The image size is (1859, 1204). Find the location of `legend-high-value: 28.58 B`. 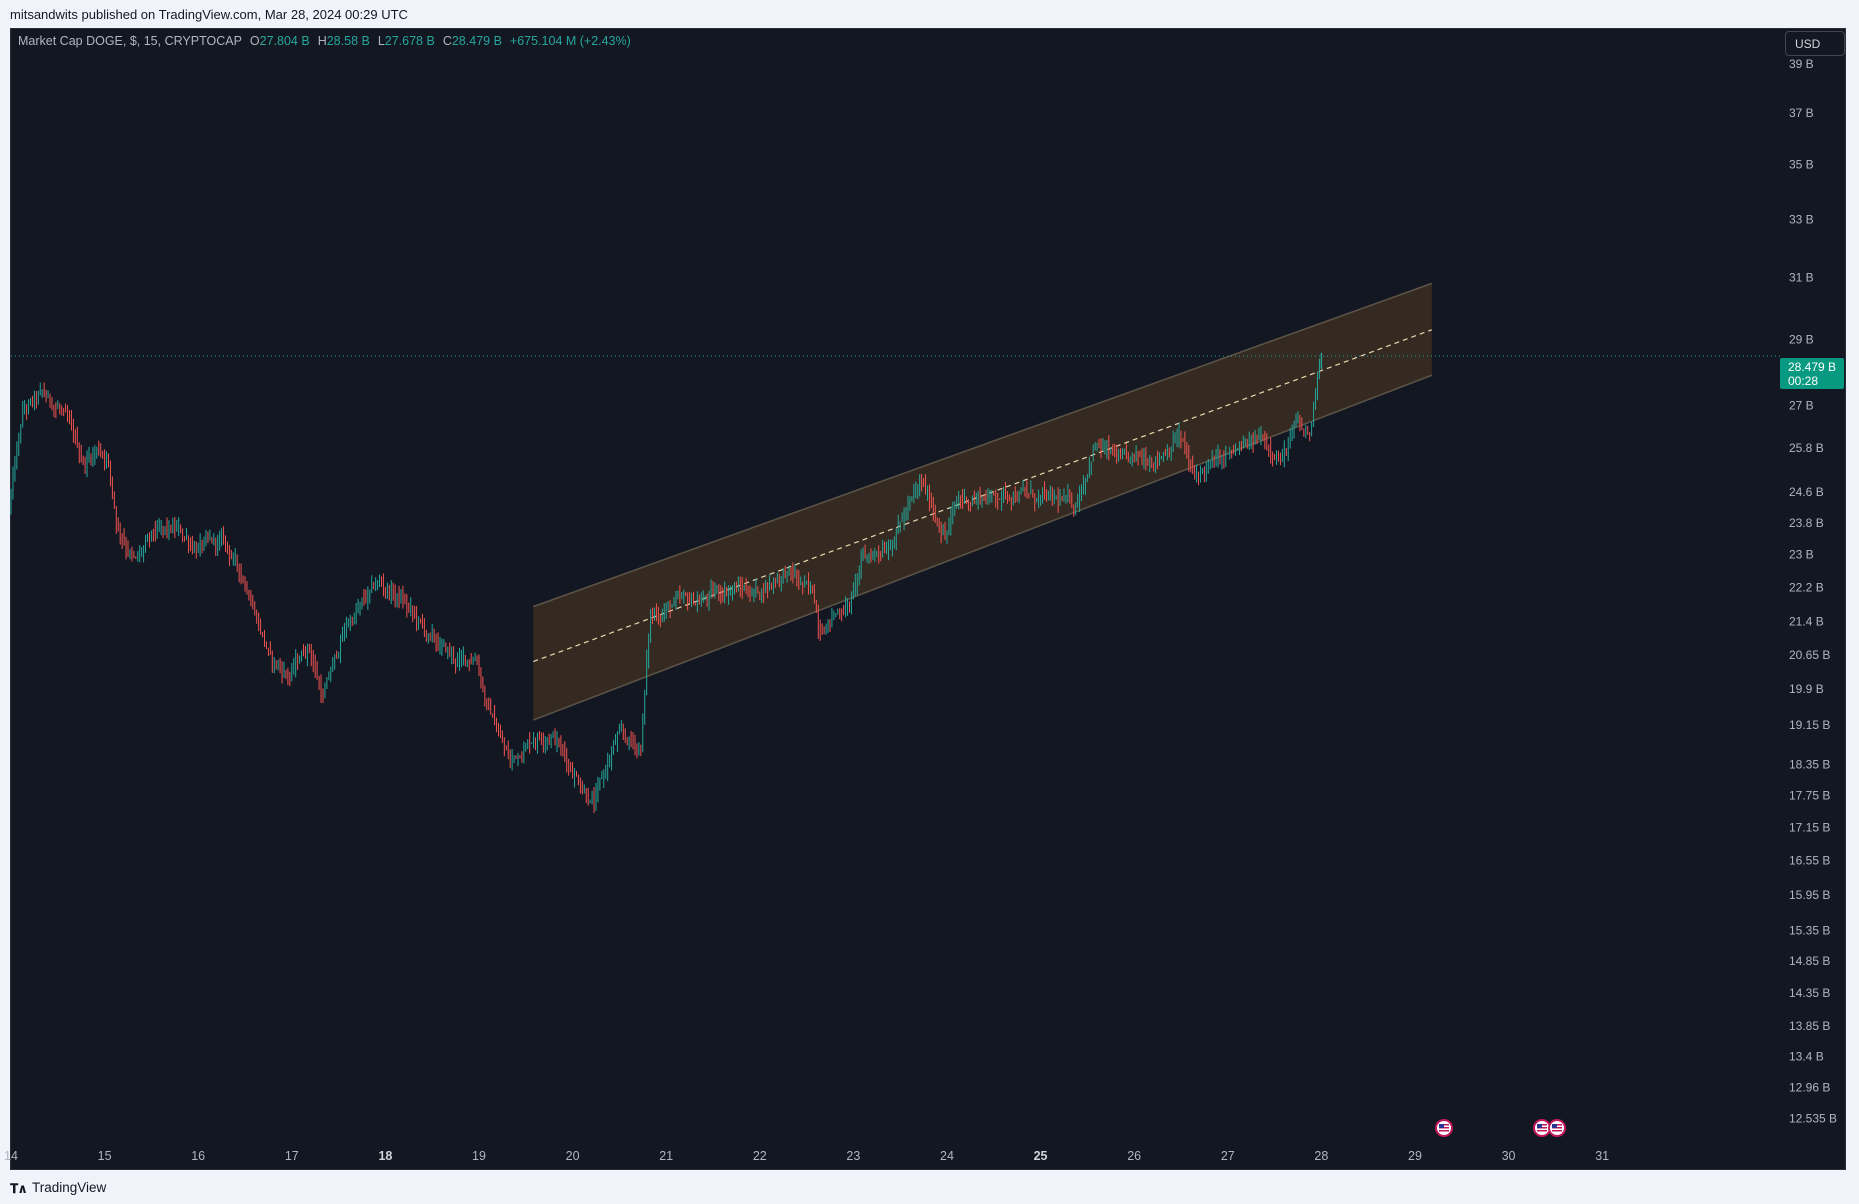

legend-high-value: 28.58 B is located at coordinates (348, 41).